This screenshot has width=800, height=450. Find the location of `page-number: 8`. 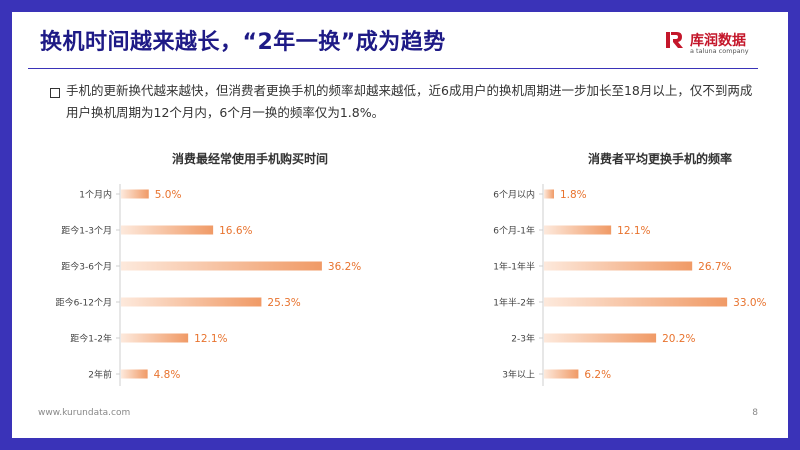

page-number: 8 is located at coordinates (755, 413).